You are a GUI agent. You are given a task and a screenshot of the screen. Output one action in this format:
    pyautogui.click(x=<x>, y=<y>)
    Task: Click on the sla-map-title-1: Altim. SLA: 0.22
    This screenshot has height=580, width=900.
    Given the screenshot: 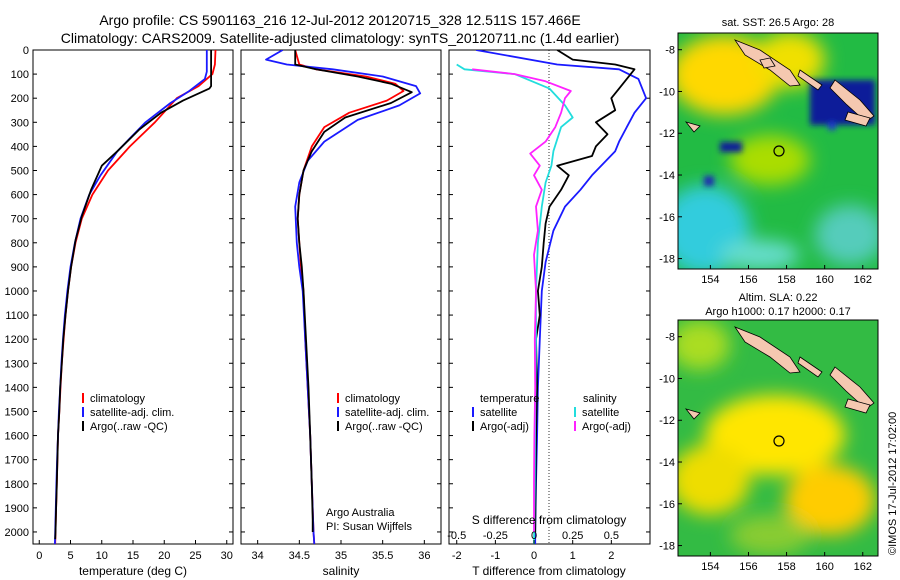 What is the action you would take?
    pyautogui.click(x=778, y=298)
    